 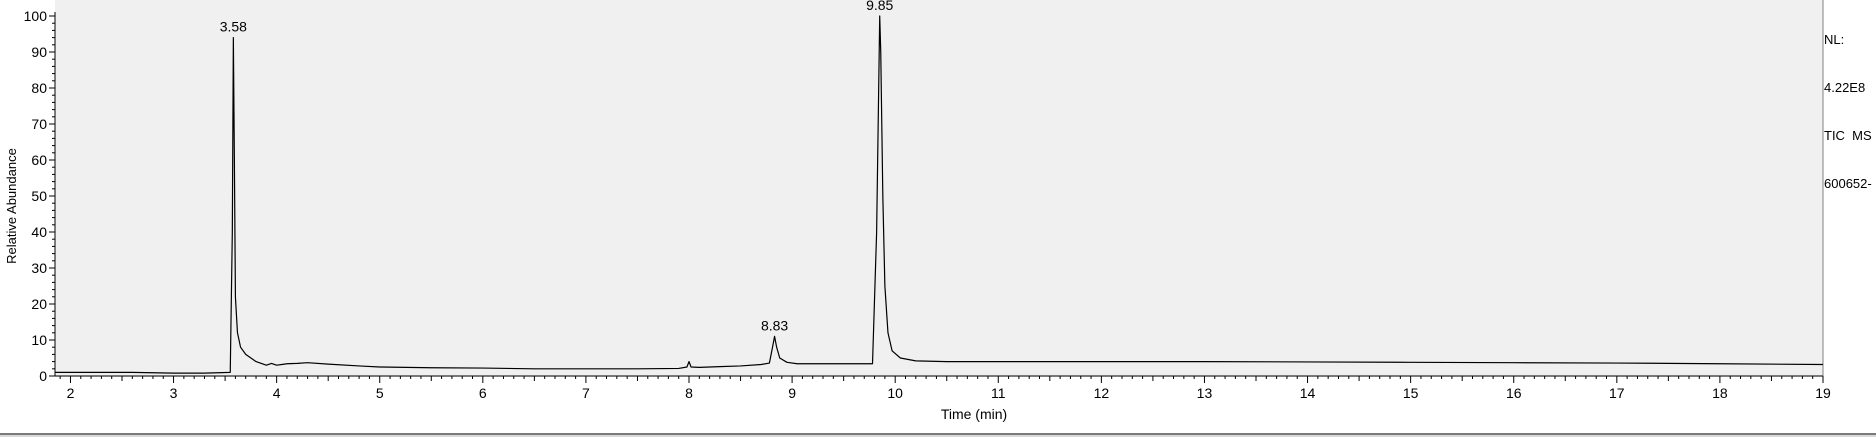 I want to click on x-tick-label: 12, so click(x=1102, y=393).